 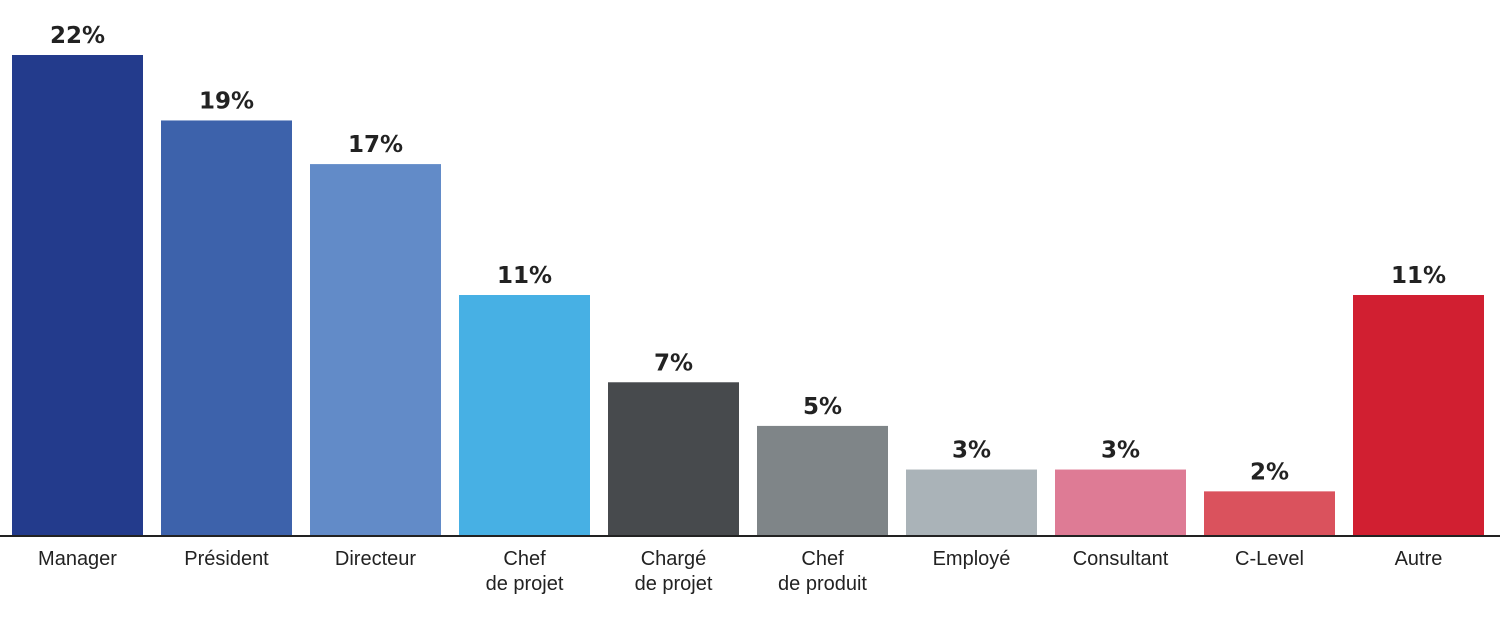 I want to click on category-label-0: Manager, so click(x=77, y=559).